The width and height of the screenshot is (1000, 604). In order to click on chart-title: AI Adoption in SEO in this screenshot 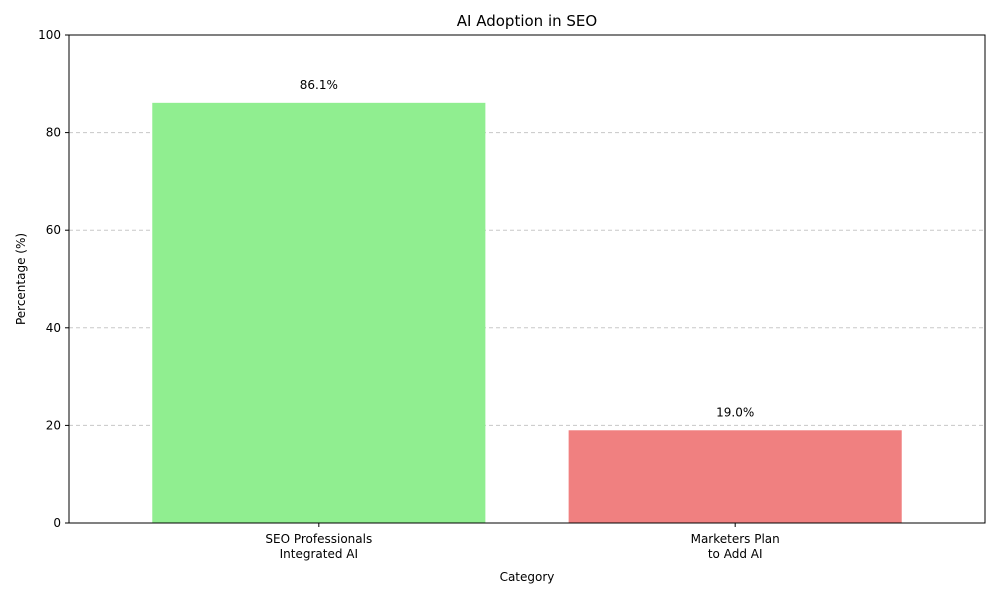, I will do `click(527, 21)`.